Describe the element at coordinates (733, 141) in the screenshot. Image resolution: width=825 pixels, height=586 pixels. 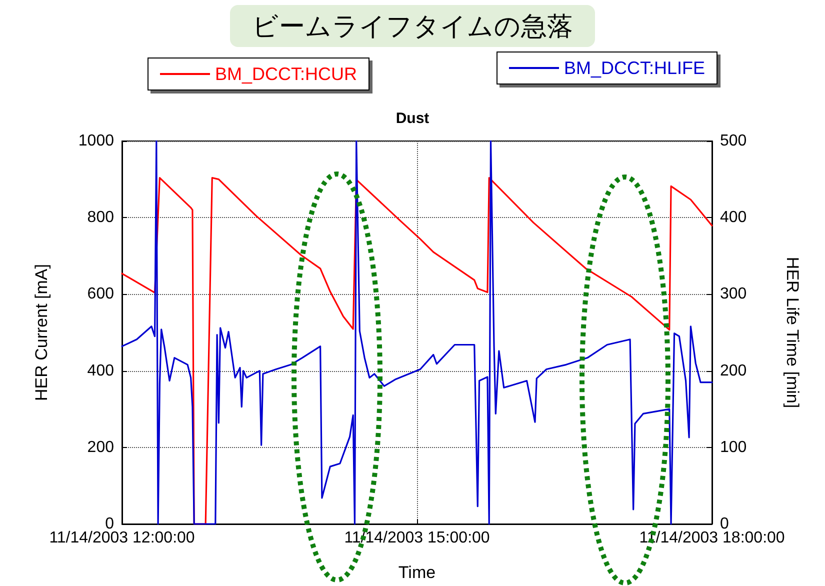
I see `y2-tick-label: 500` at that location.